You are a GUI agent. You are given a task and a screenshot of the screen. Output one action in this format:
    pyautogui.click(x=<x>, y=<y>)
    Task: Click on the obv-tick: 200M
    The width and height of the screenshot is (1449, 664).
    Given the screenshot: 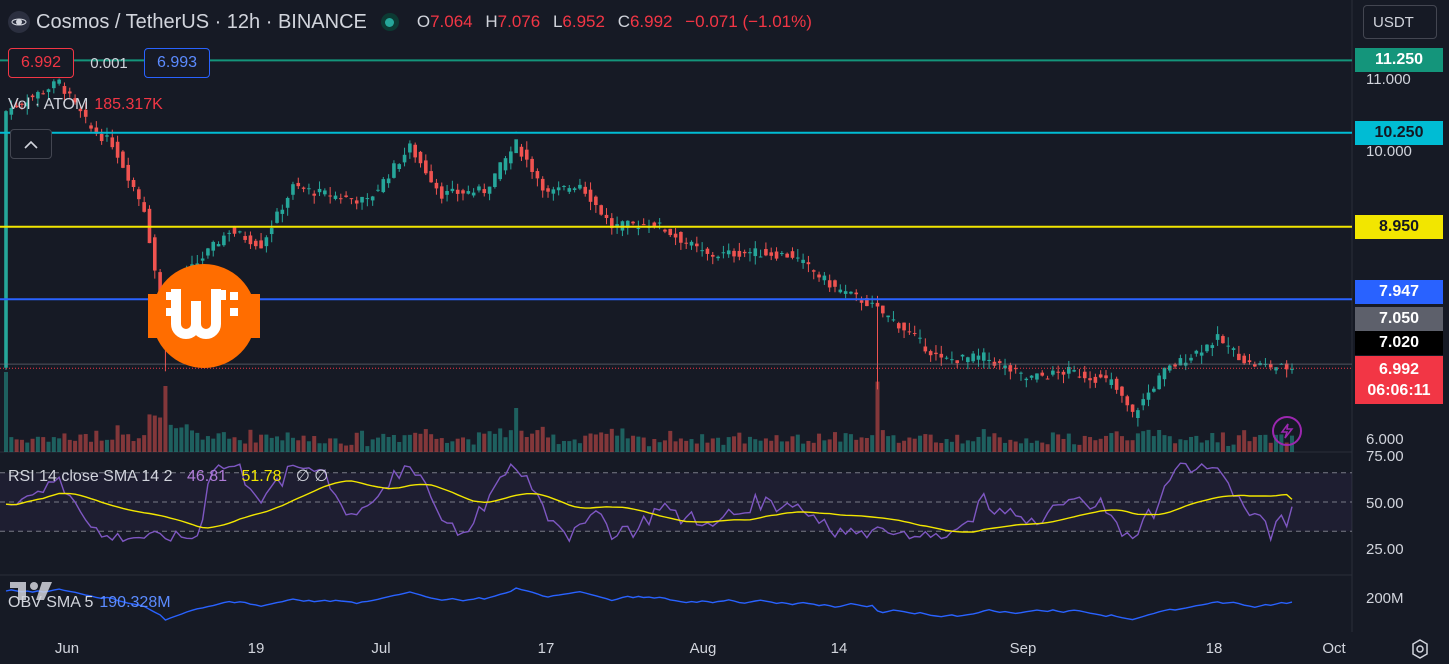 What is the action you would take?
    pyautogui.click(x=1385, y=598)
    